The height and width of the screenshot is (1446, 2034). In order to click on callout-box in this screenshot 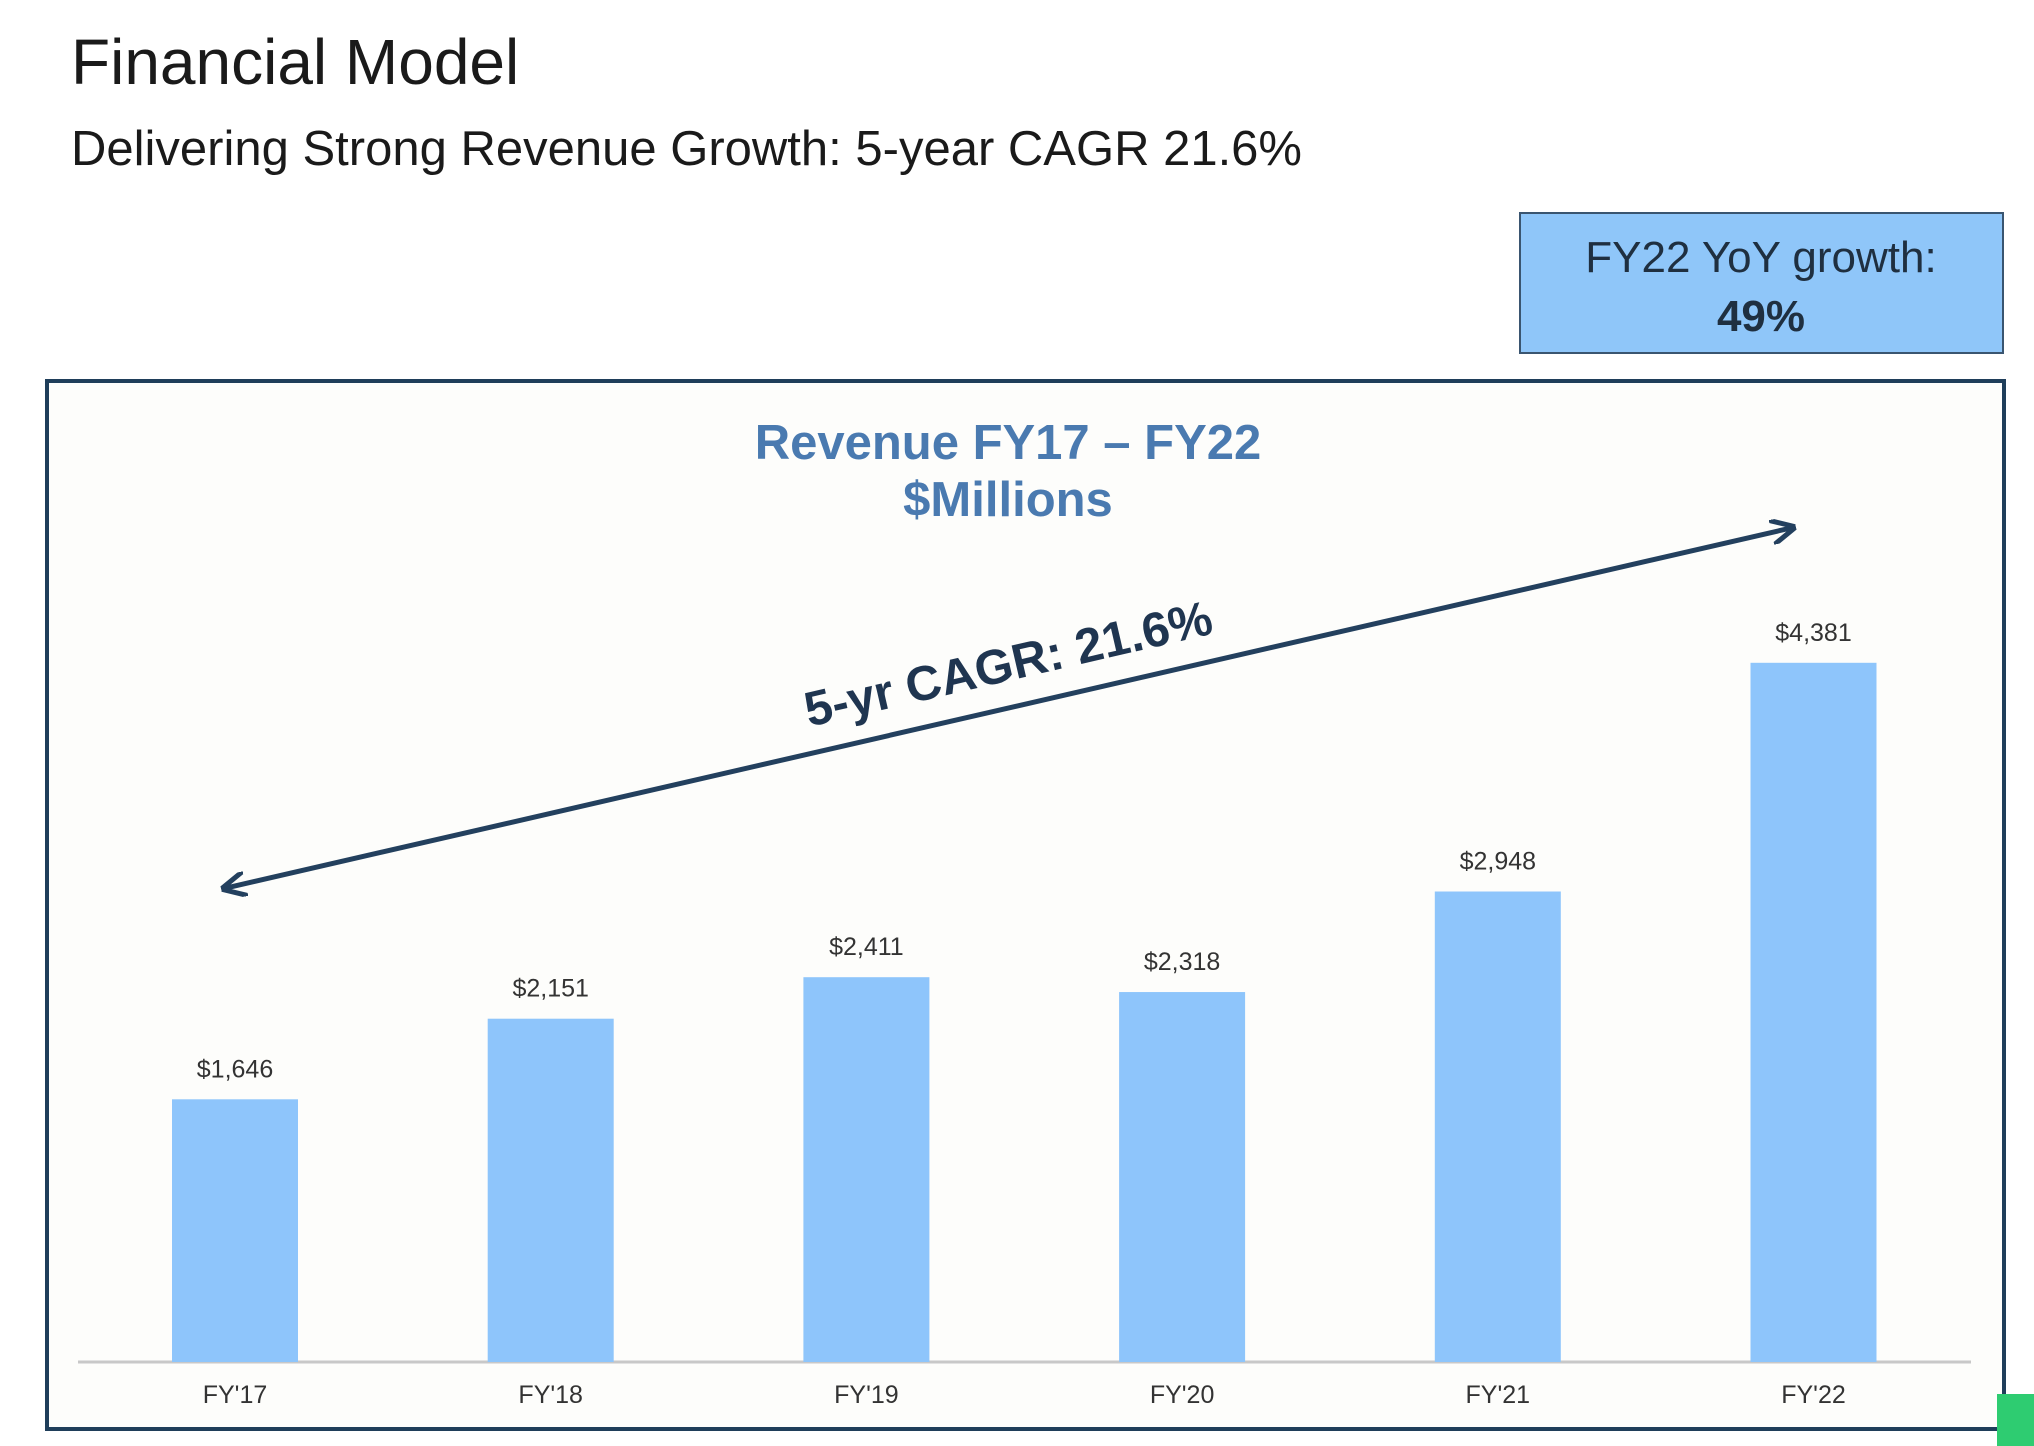, I will do `click(1761, 283)`.